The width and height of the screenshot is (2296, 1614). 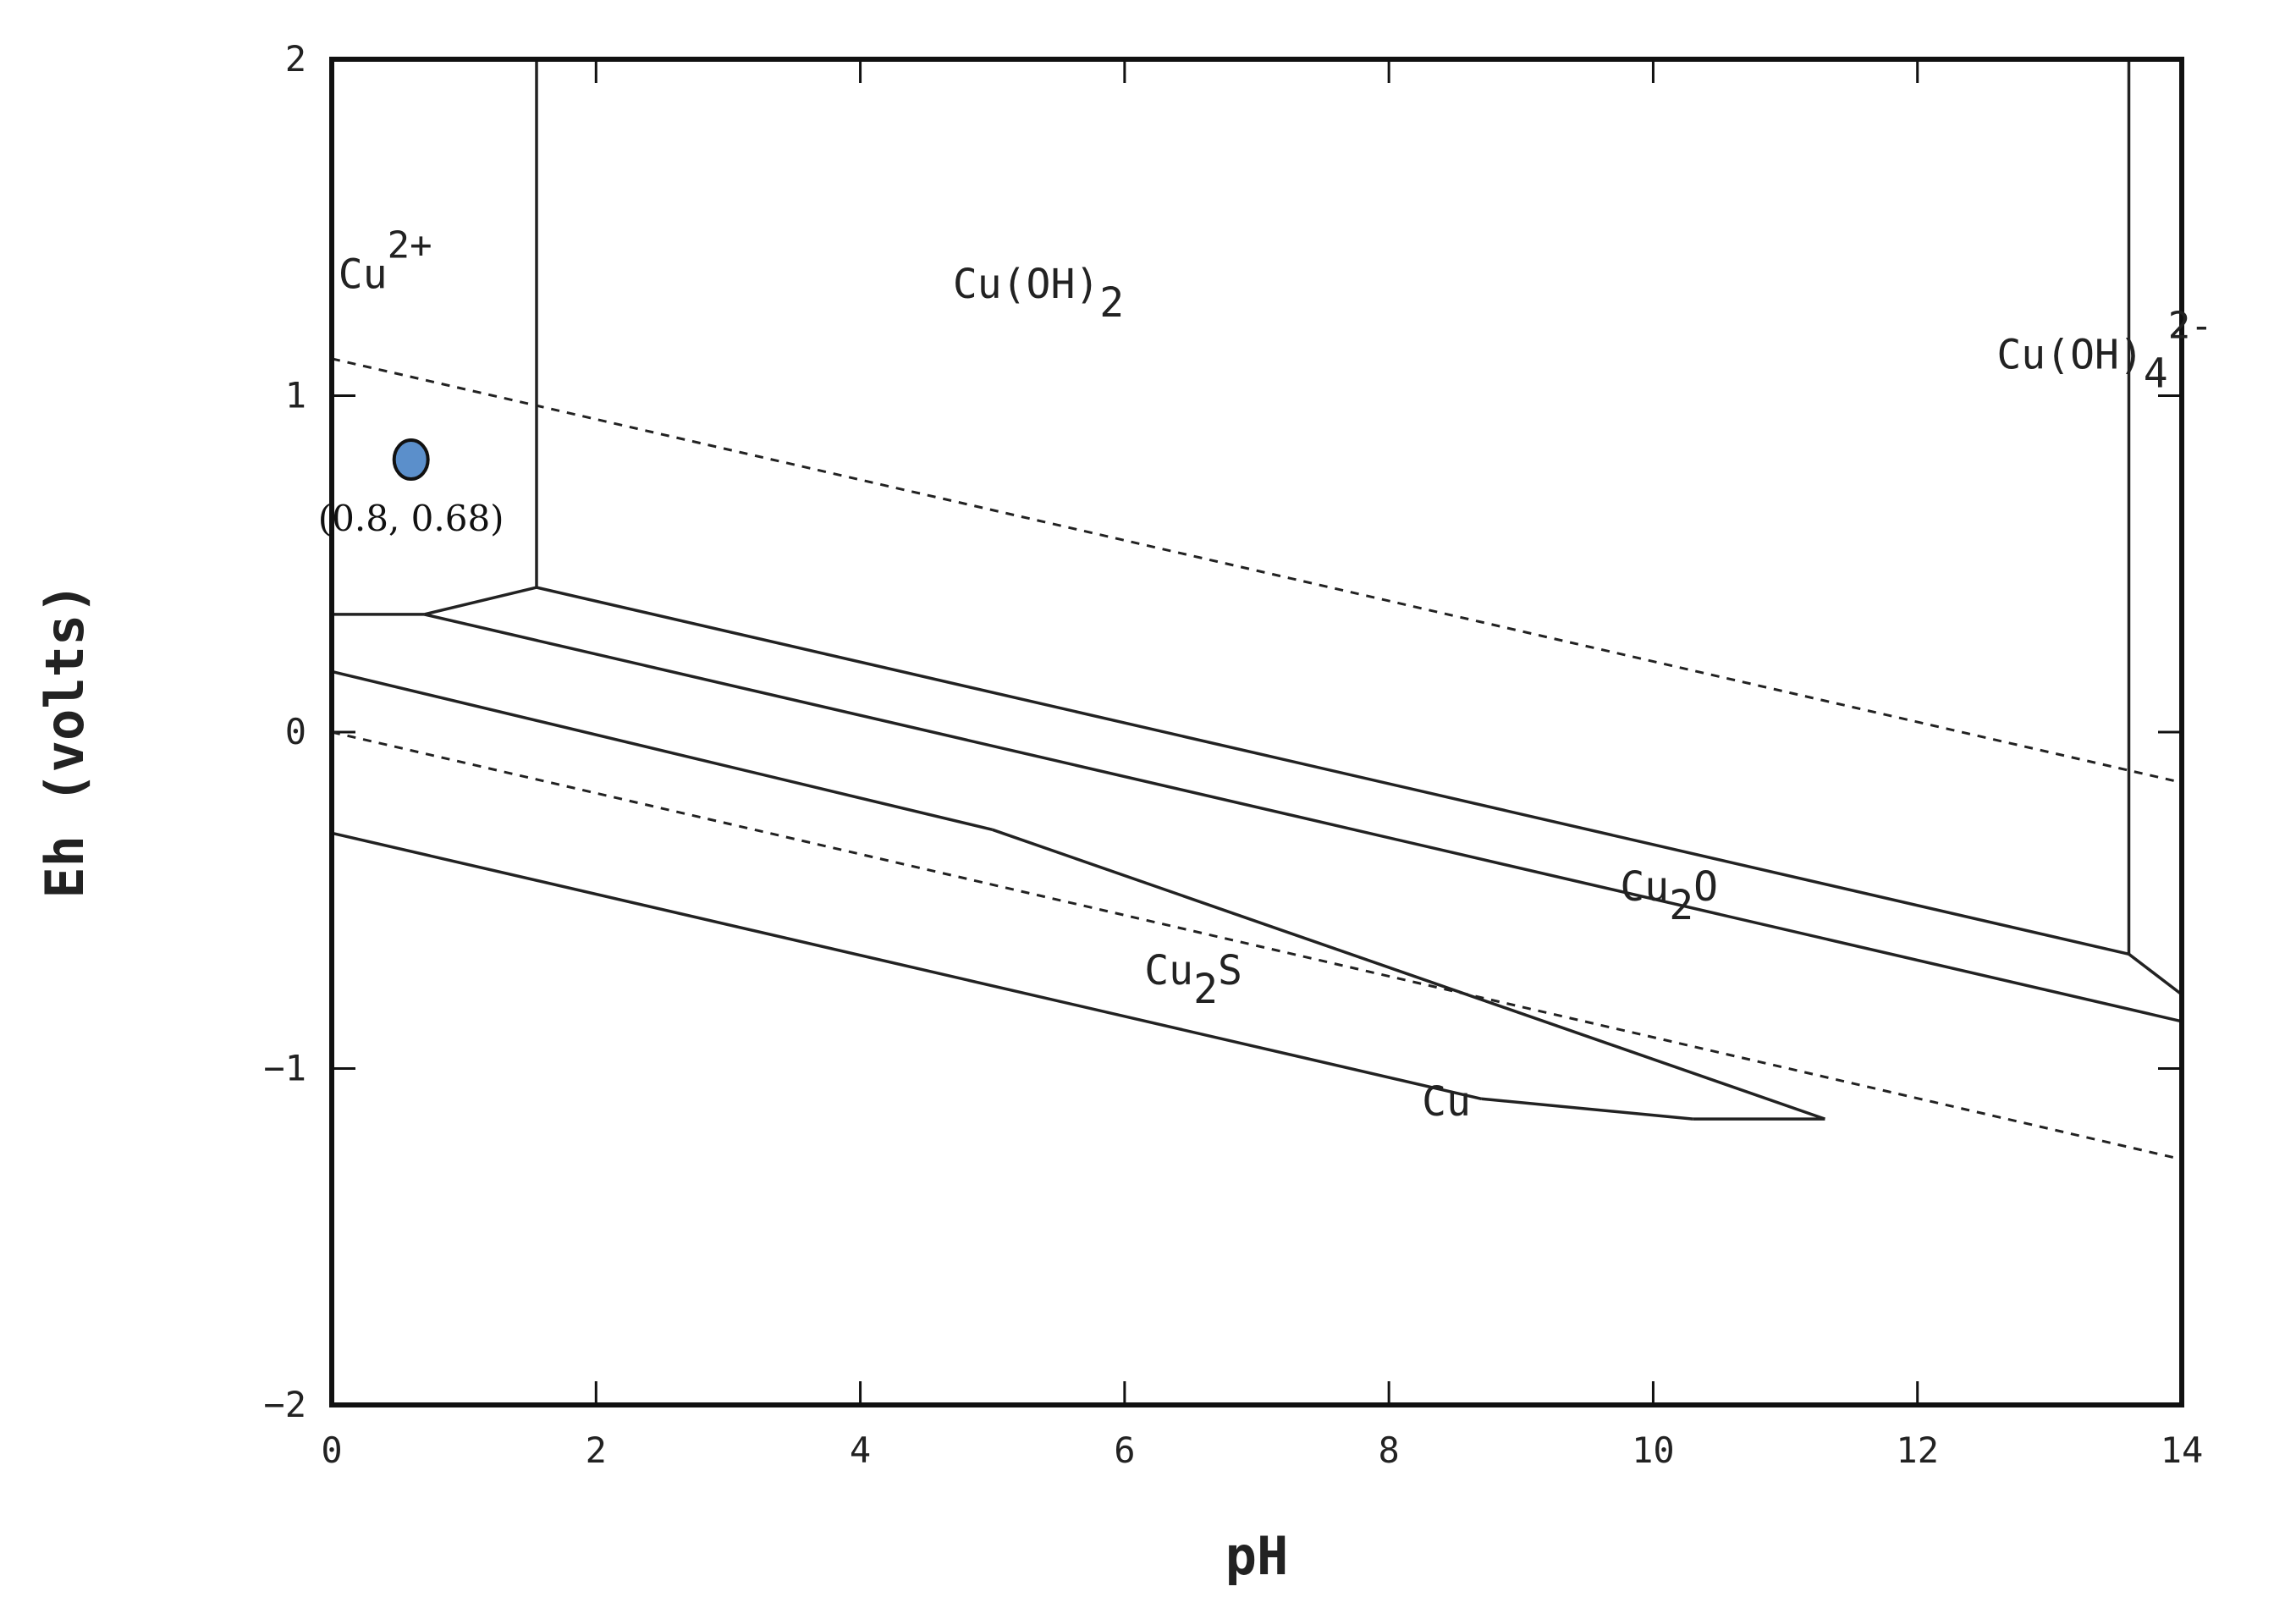 I want to click on region-label: Cu2+, so click(x=385, y=260).